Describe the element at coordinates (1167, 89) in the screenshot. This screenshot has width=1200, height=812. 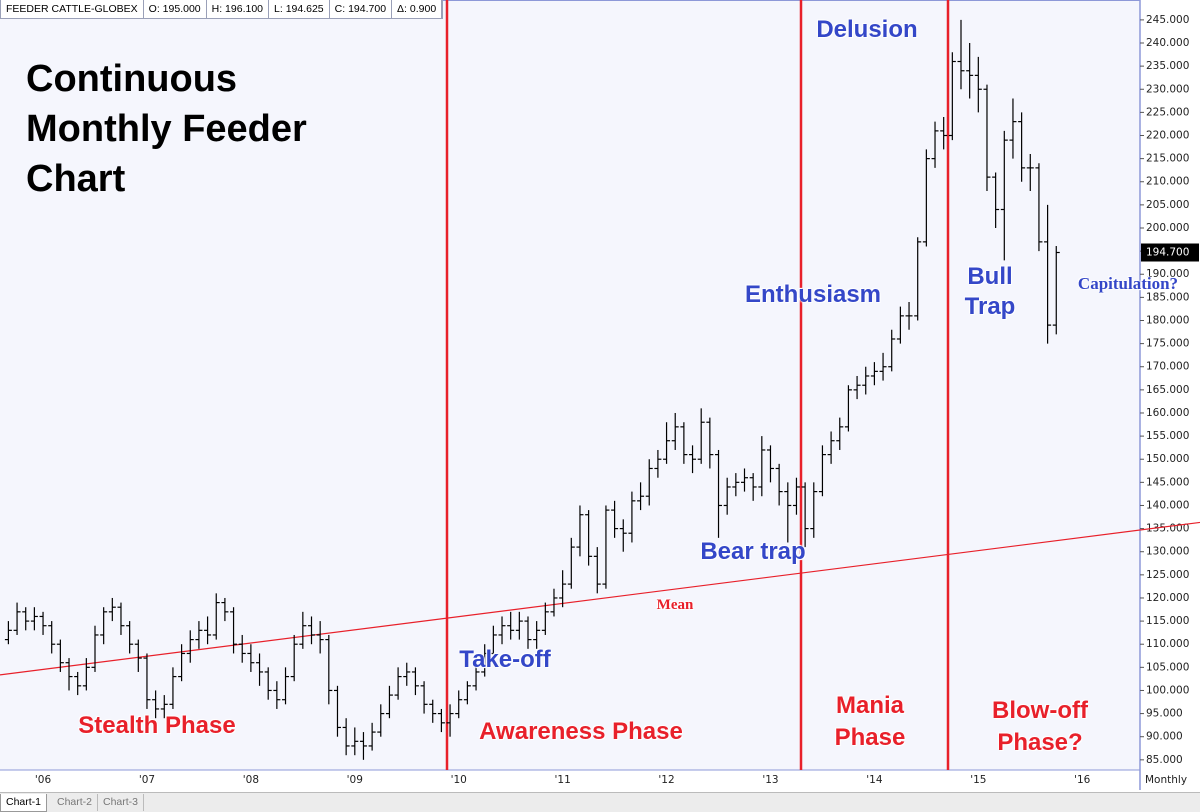
I see `y-tick-label: 230.000` at that location.